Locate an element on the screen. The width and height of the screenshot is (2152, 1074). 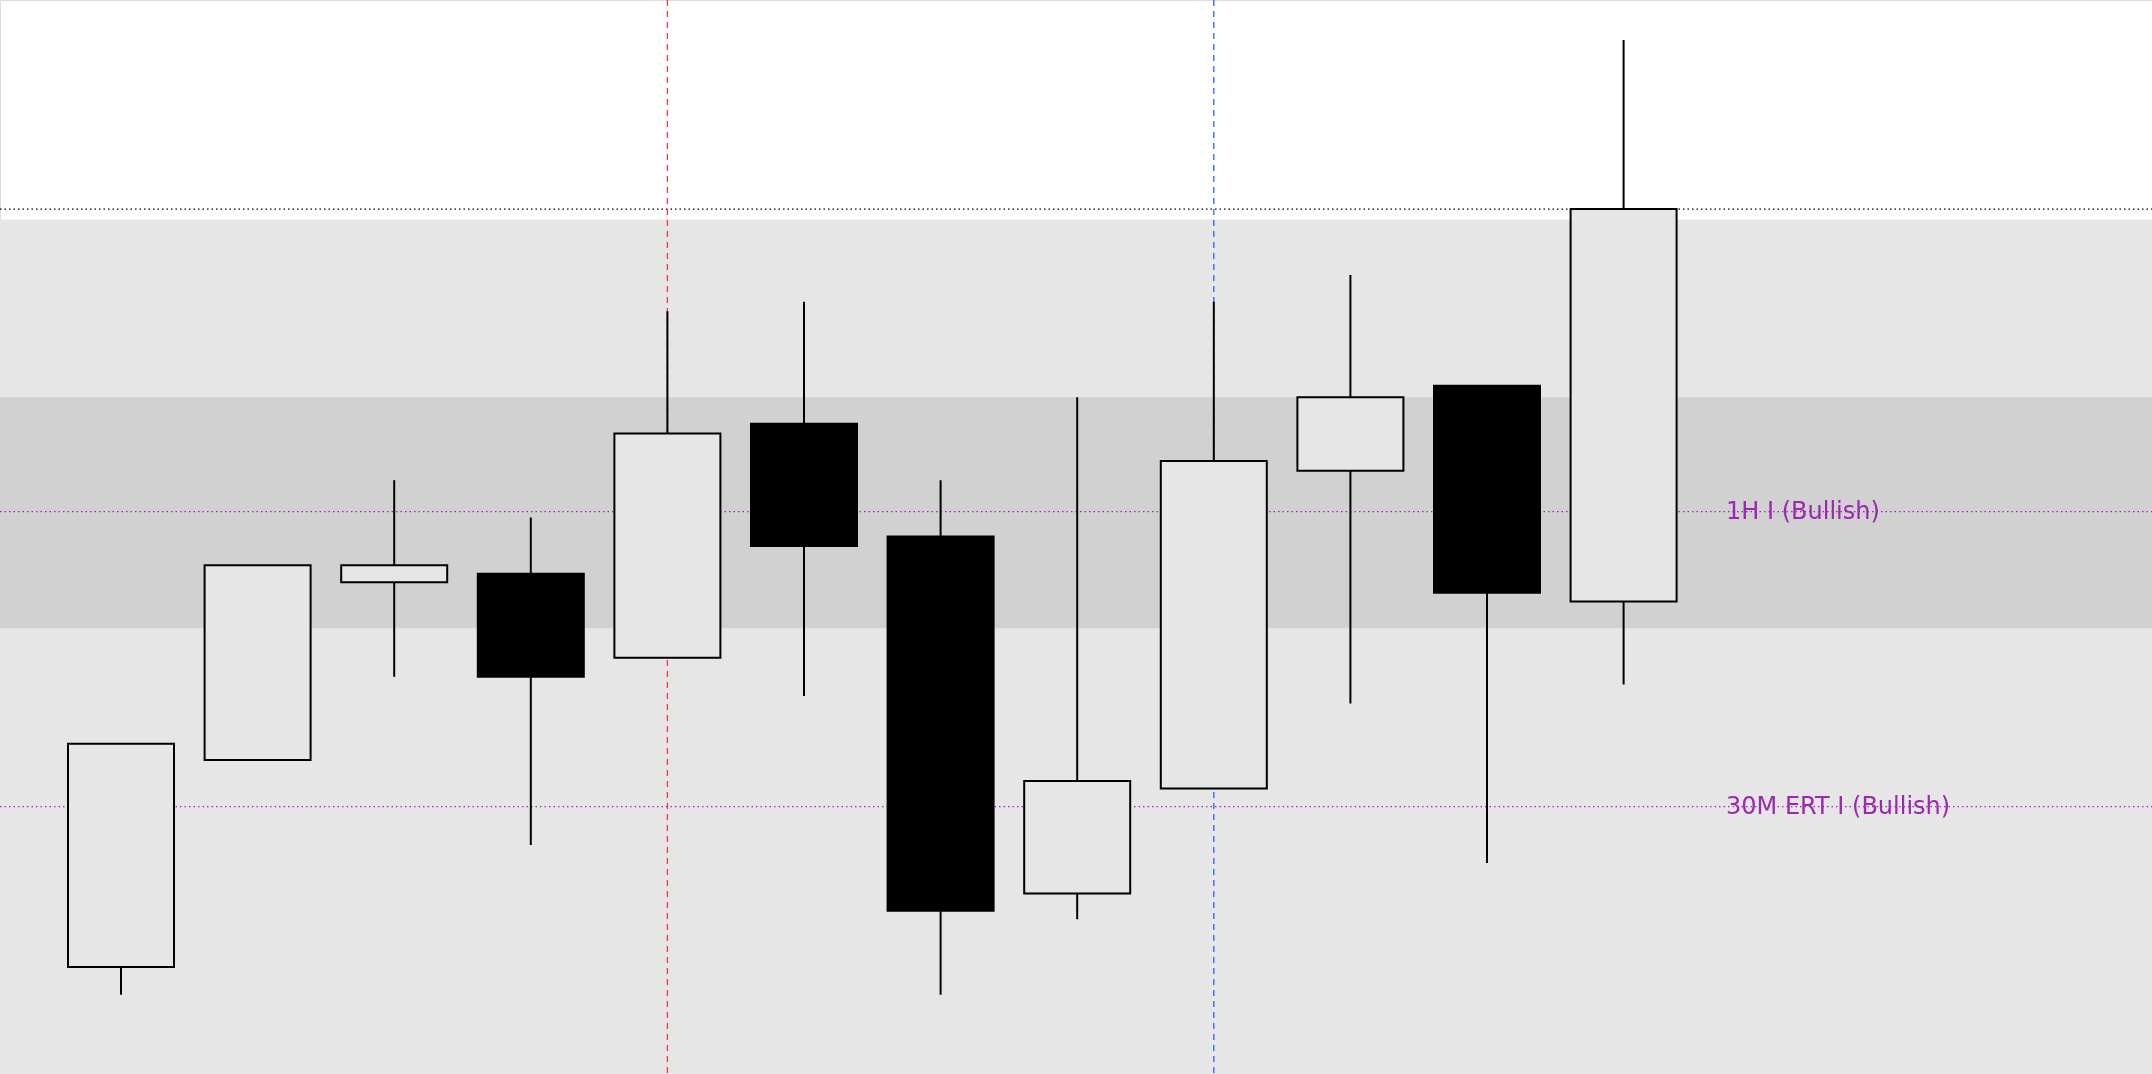
ref-line-label: 30M ERT I (Bullish) is located at coordinates (1838, 805).